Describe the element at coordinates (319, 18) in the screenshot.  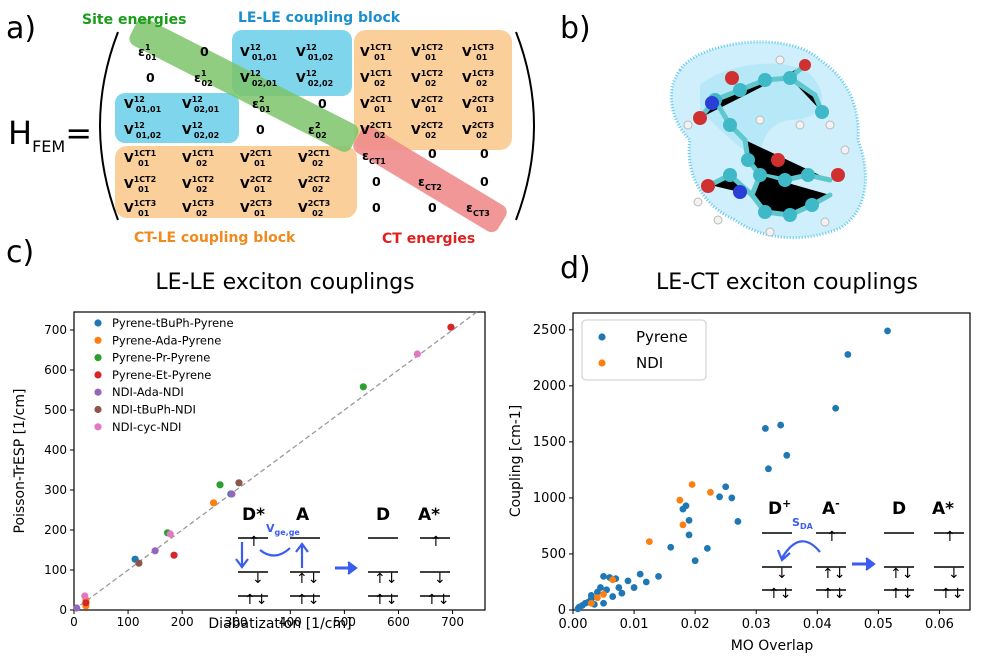
I see `lele-block-label: LE-LE coupling block` at that location.